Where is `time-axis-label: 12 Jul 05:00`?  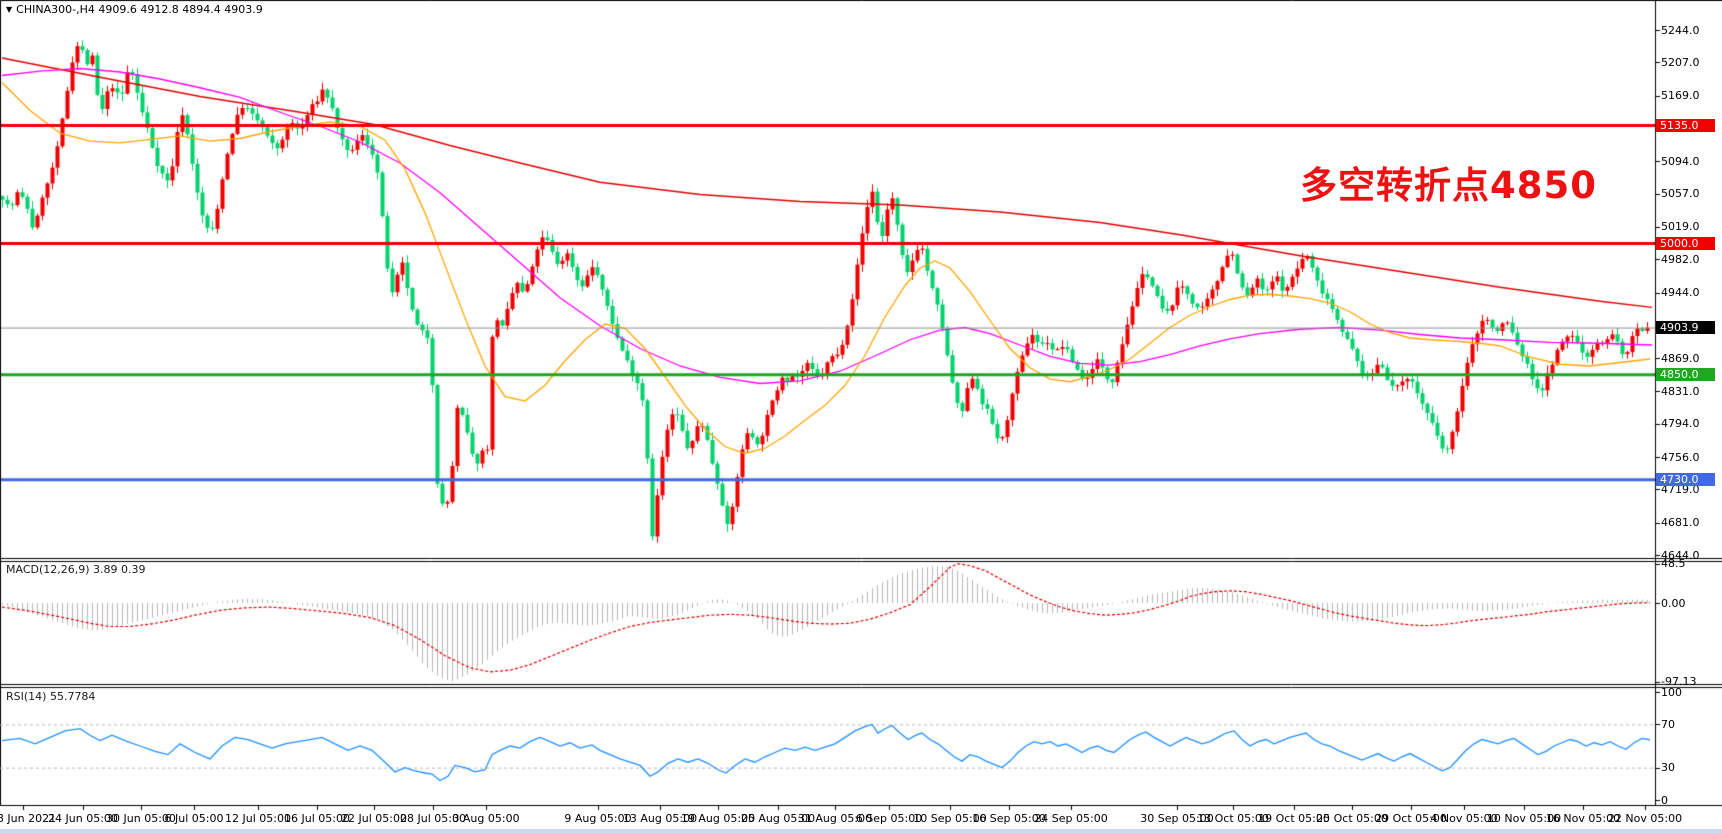 time-axis-label: 12 Jul 05:00 is located at coordinates (258, 818).